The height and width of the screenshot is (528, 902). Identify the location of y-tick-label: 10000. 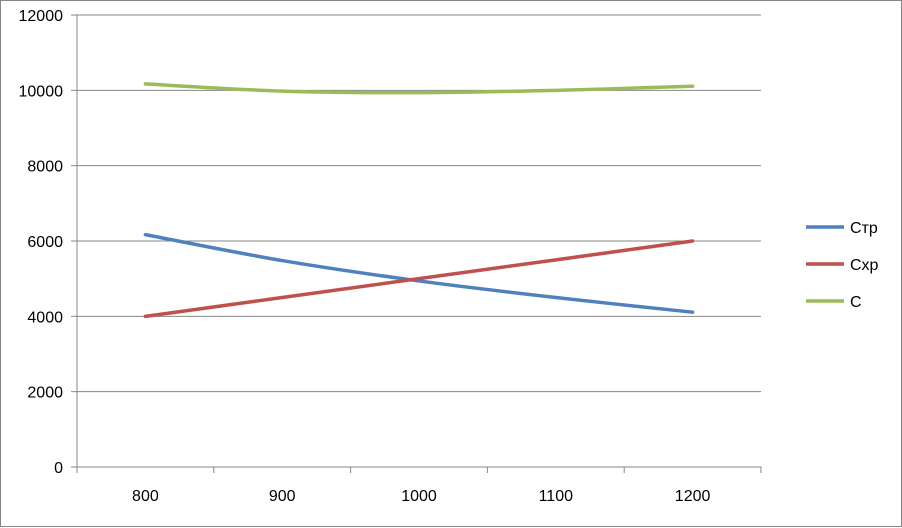
(41, 91).